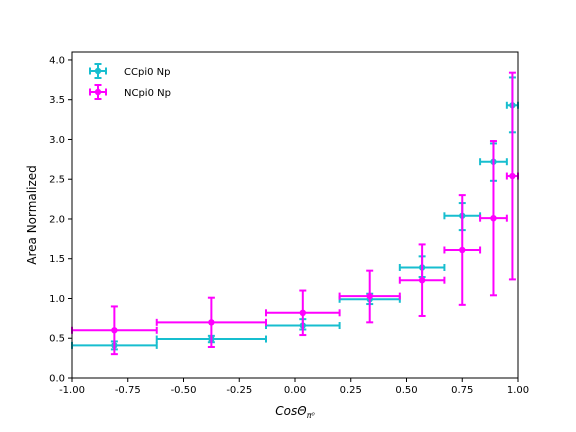  Describe the element at coordinates (147, 93) in the screenshot. I see `legend-label: NCpi0 Np` at that location.